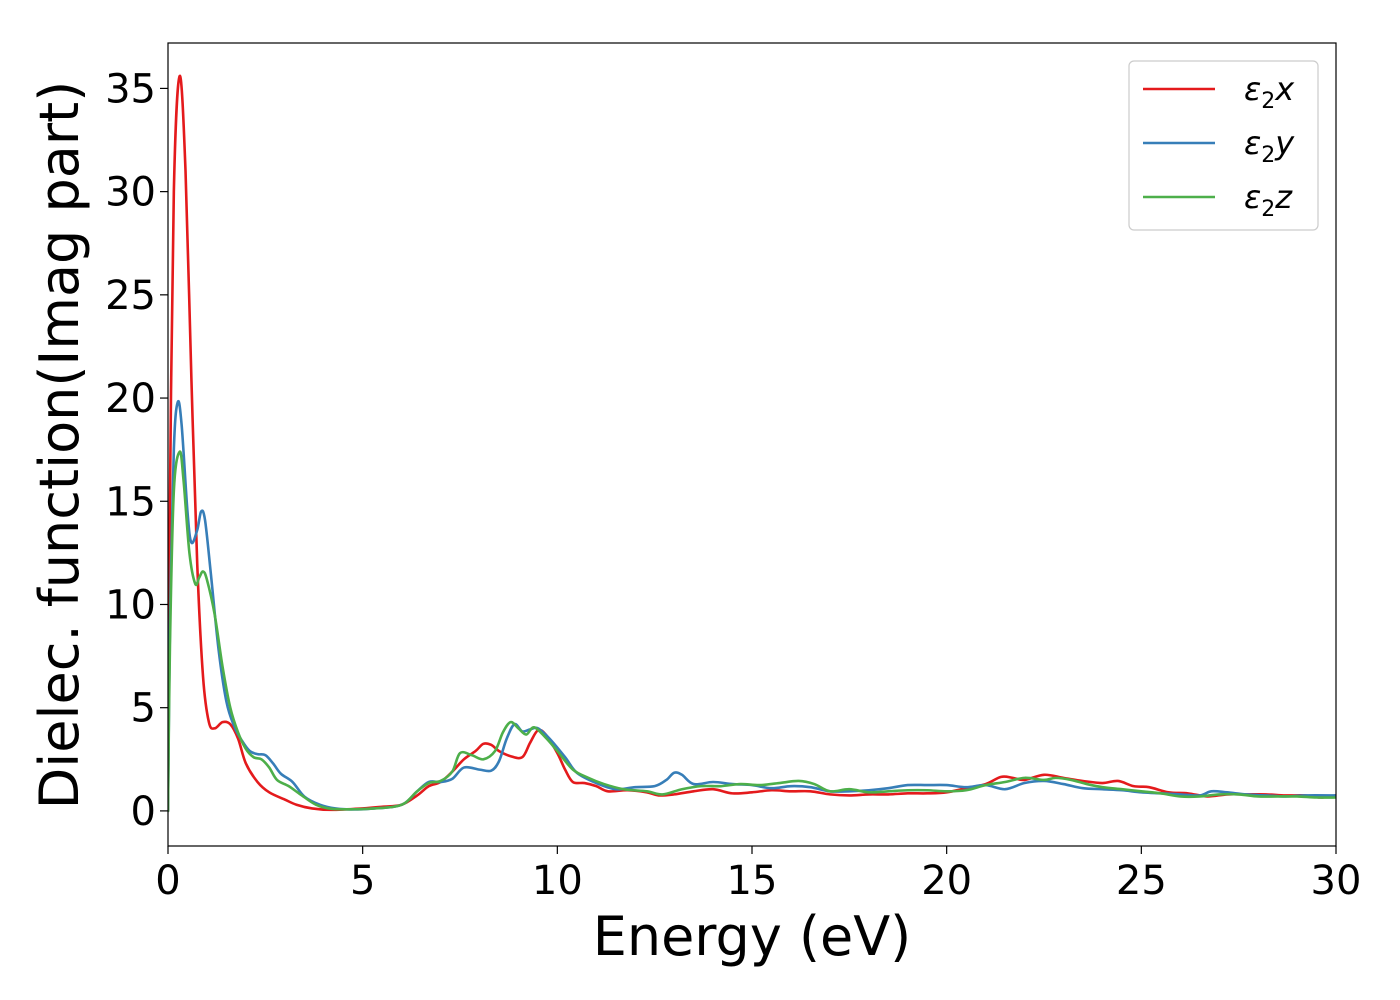  Describe the element at coordinates (752, 936) in the screenshot. I see `x-axis-label: Energy (eV)` at that location.